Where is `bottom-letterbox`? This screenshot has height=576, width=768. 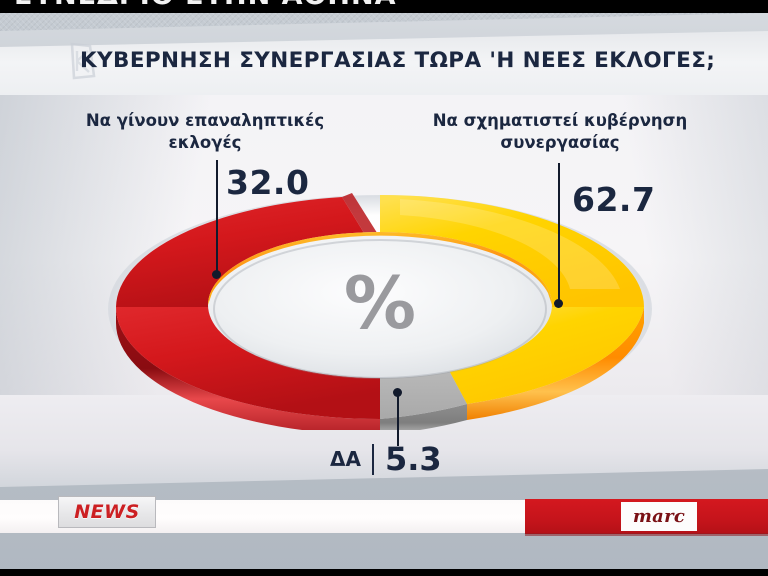
bottom-letterbox is located at coordinates (384, 572).